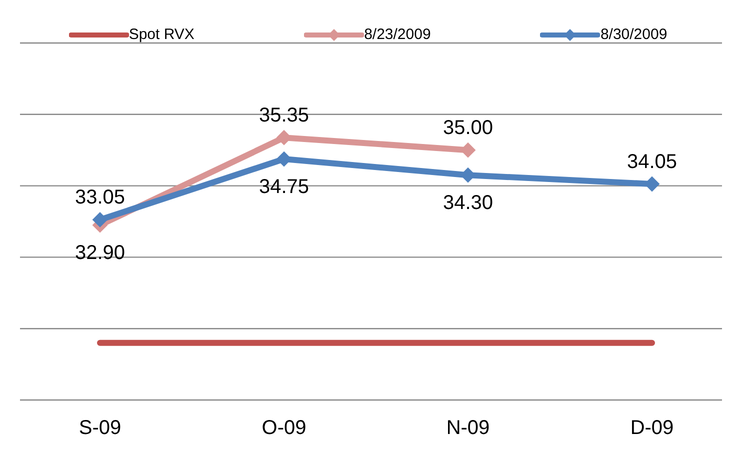 This screenshot has height=468, width=740. Describe the element at coordinates (652, 162) in the screenshot. I see `data-label: 34.05` at that location.